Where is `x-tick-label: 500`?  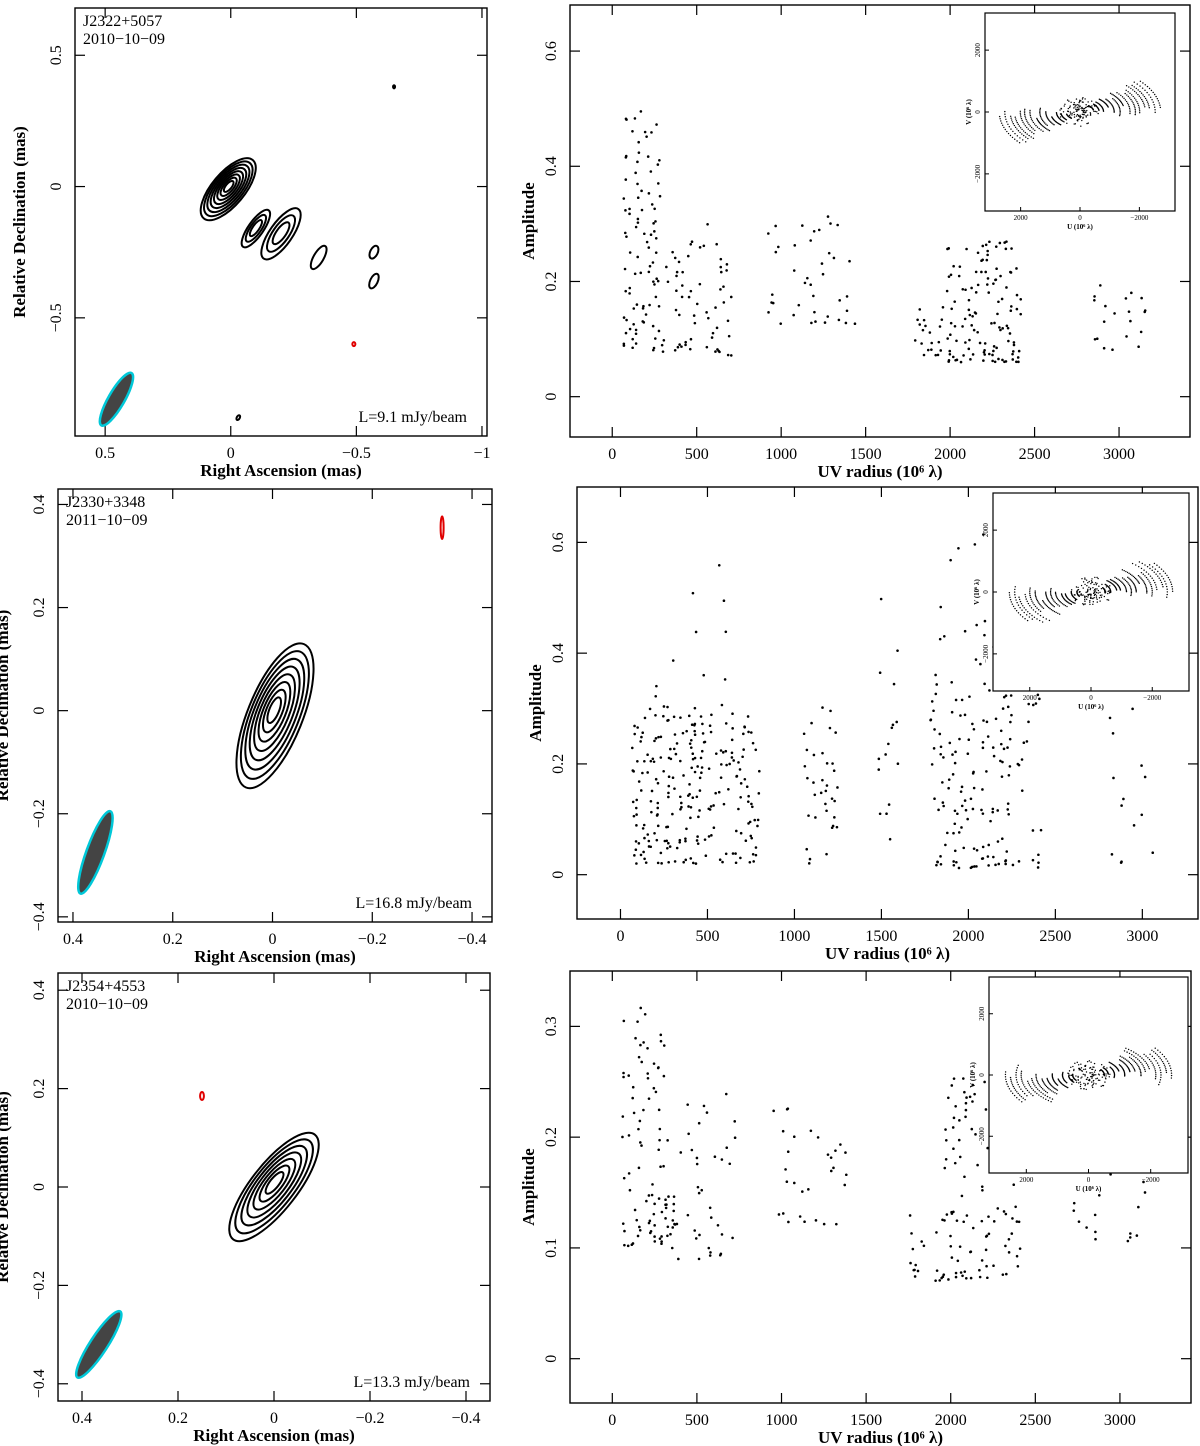 x-tick-label: 500 is located at coordinates (697, 454).